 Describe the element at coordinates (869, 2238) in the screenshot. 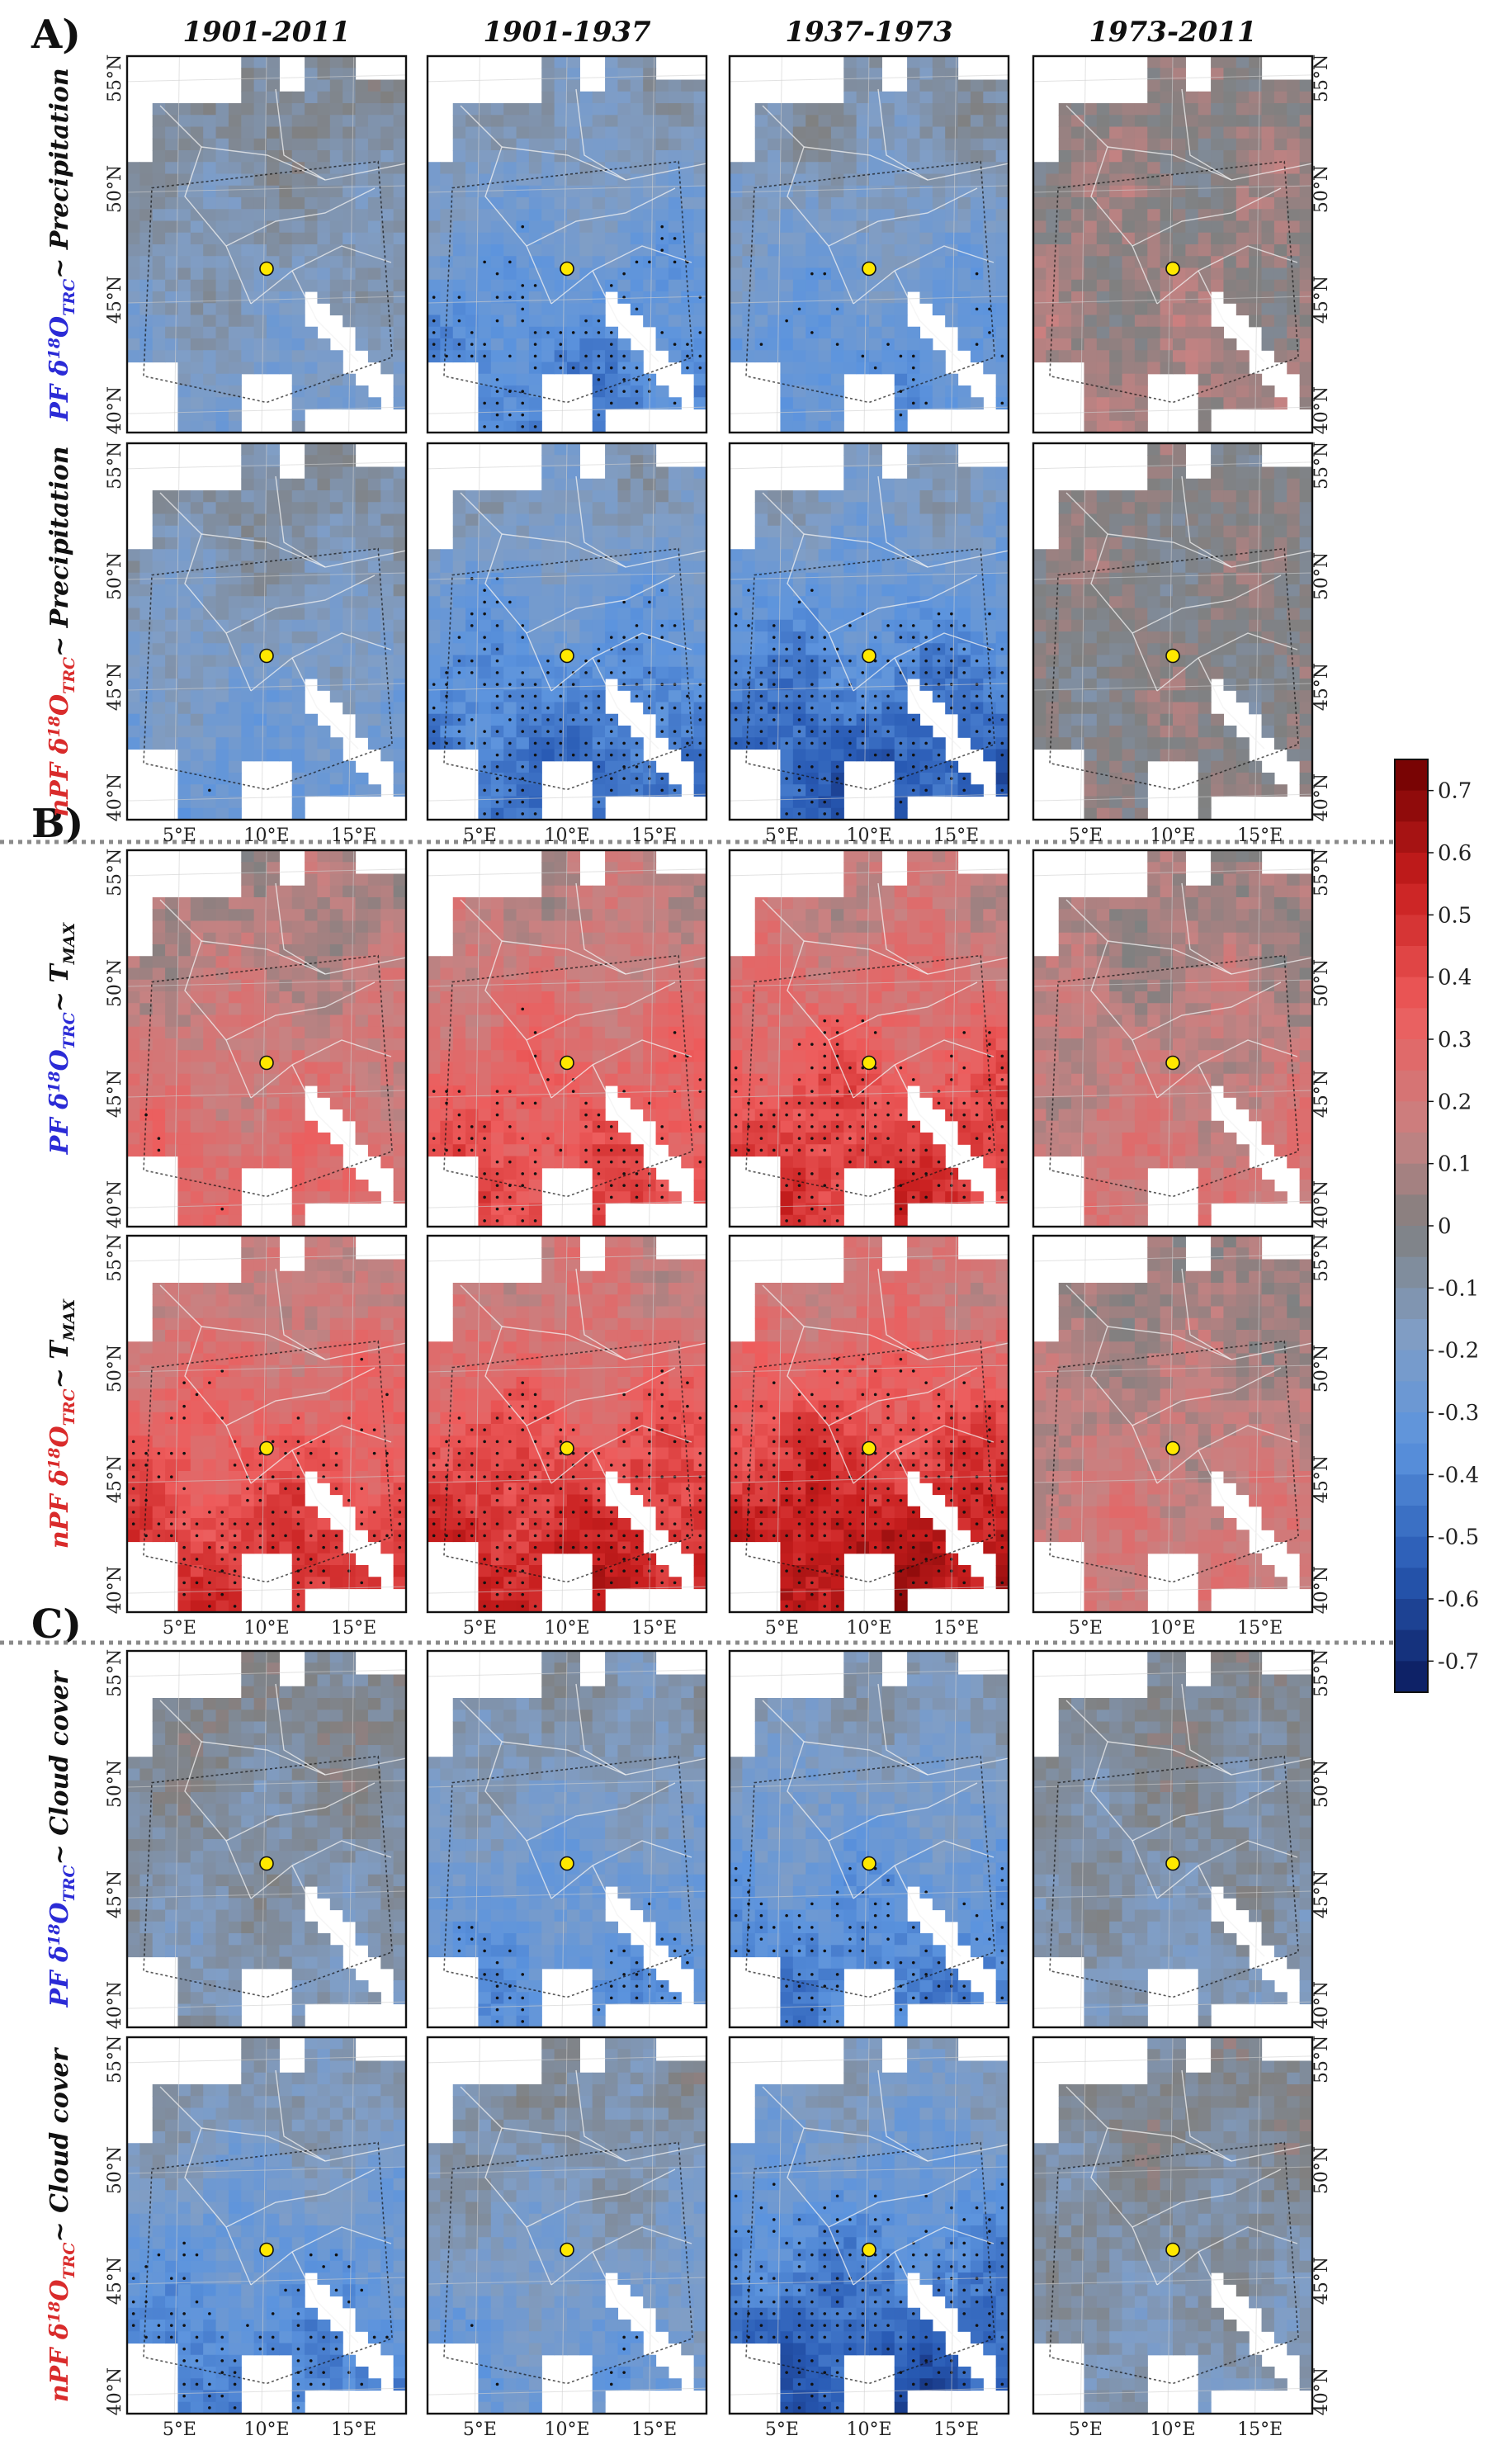

I see `map-panel-r5-c2: 5°E 10°E 15°E` at that location.